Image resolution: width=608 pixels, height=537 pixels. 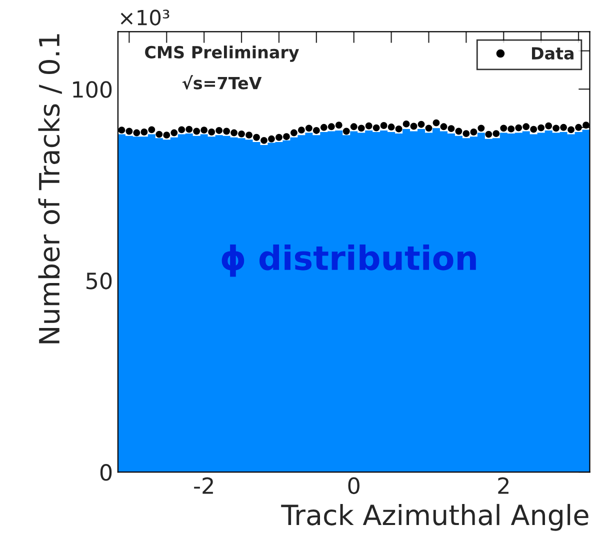 I want to click on x-tick-label: 2, so click(x=503, y=485).